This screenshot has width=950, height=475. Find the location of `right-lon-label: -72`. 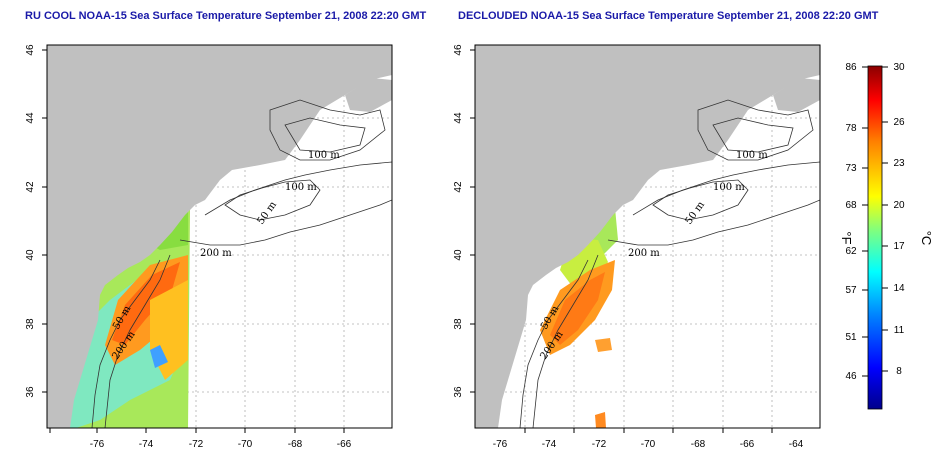

right-lon-label: -72 is located at coordinates (599, 444).